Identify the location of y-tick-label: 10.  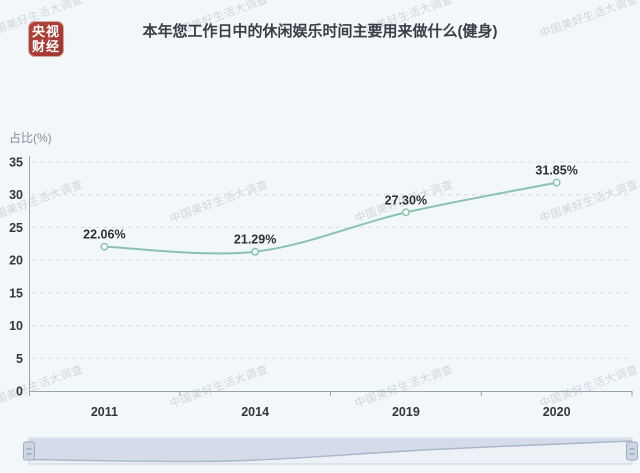
(16, 326).